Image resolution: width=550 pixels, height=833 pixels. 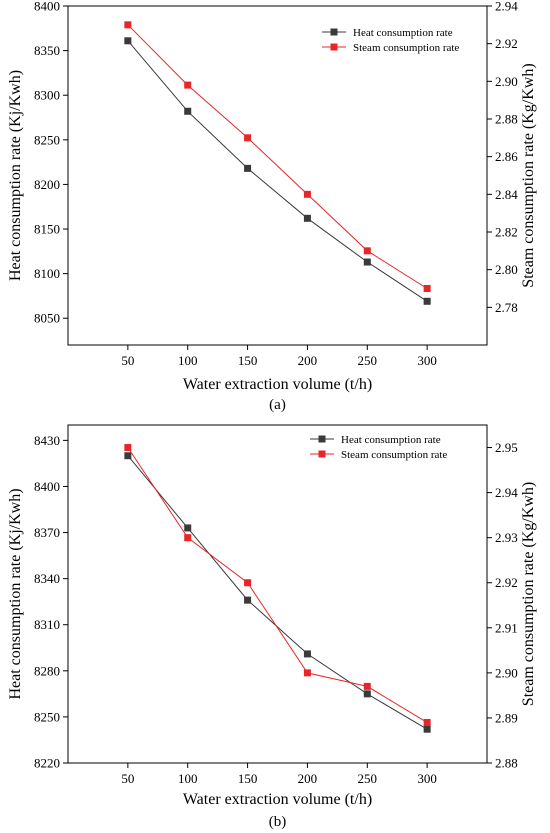 I want to click on panel-caption: (b), so click(x=278, y=822).